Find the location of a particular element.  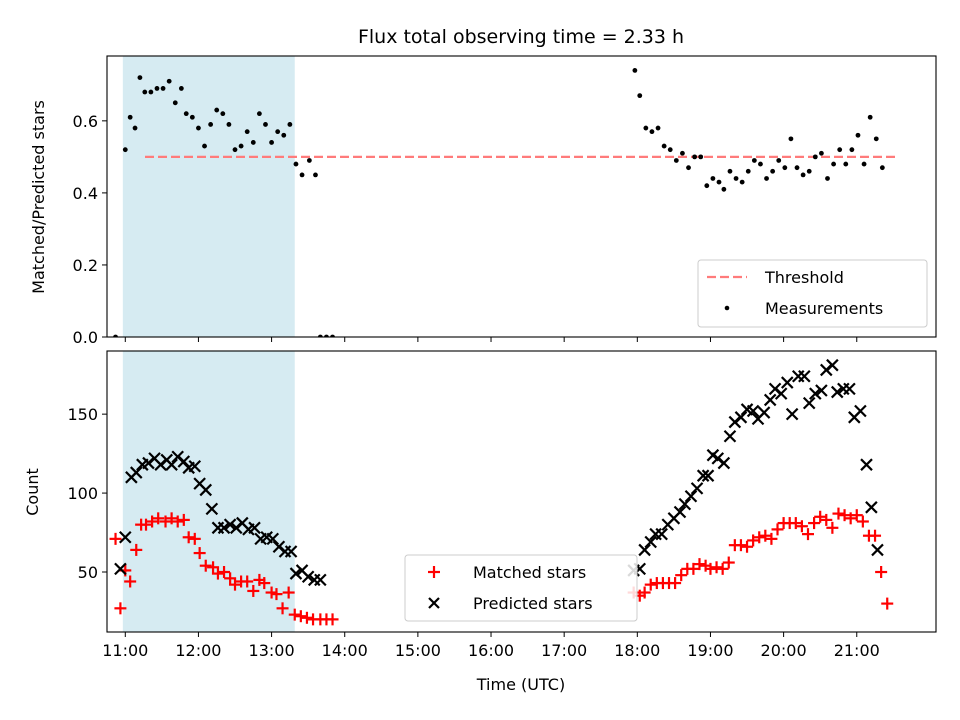

count-legend: Matched stars Predicted stars is located at coordinates (521, 588).